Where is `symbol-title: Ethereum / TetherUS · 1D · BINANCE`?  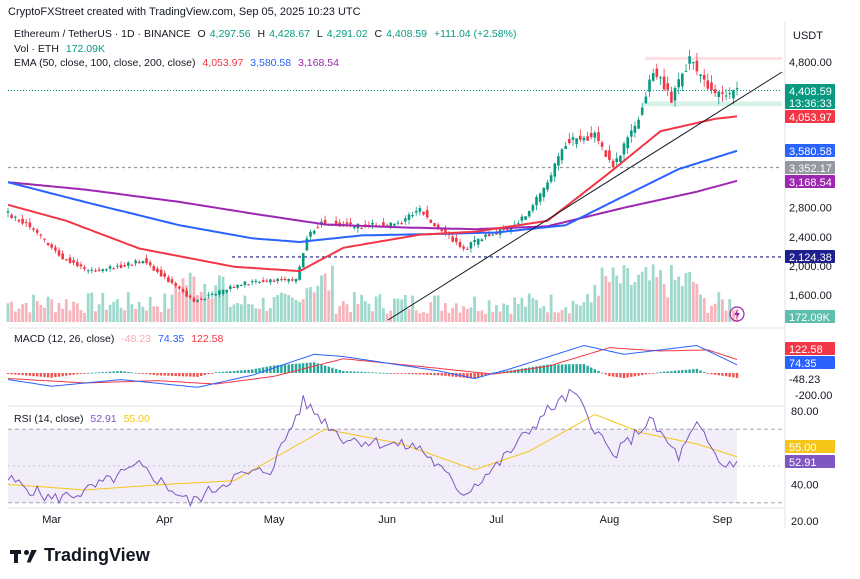 symbol-title: Ethereum / TetherUS · 1D · BINANCE is located at coordinates (102, 34).